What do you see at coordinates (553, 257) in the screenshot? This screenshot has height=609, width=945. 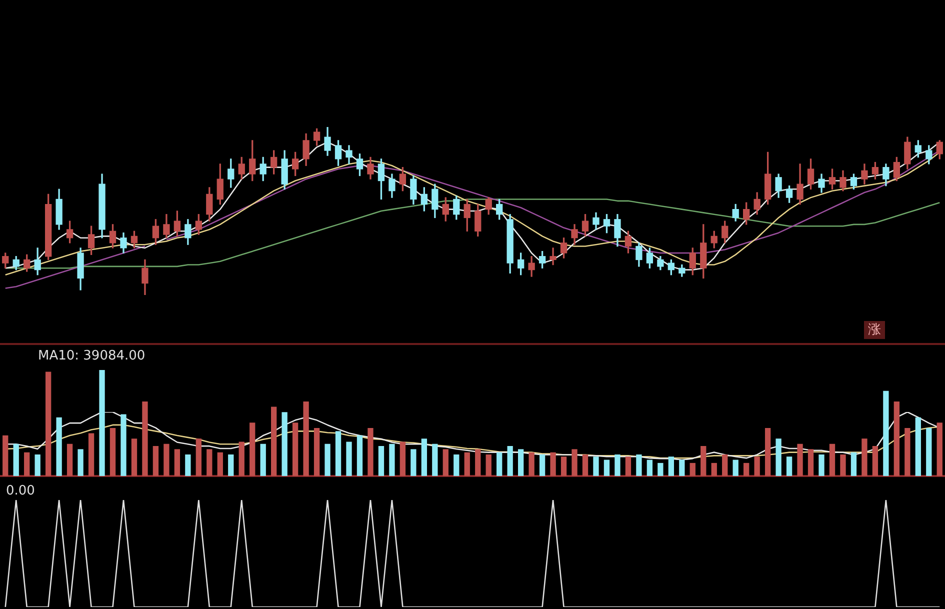 I see `candlestick` at bounding box center [553, 257].